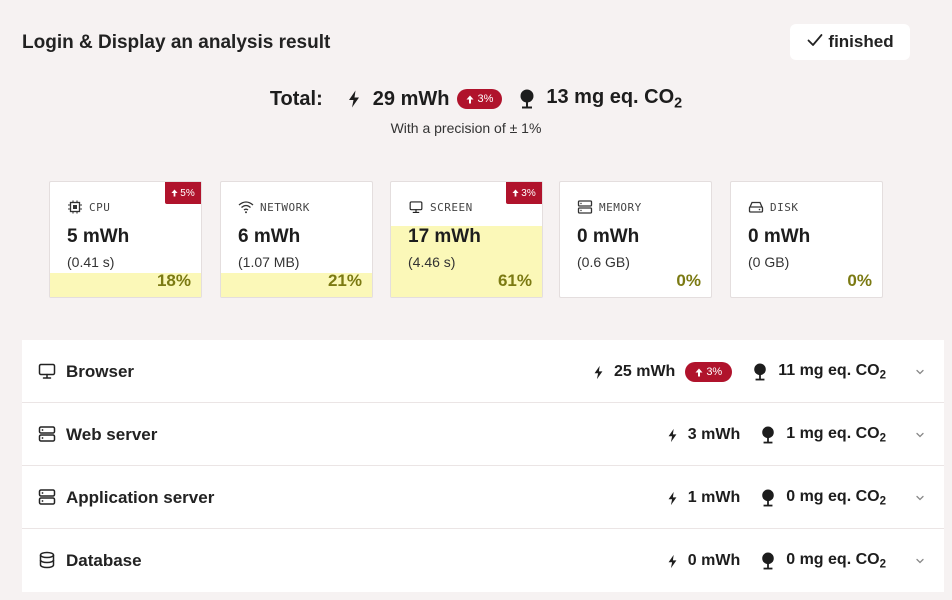  I want to click on total-summary: Total: 29 mWh 3% 13 mg eq. CO2, so click(476, 99).